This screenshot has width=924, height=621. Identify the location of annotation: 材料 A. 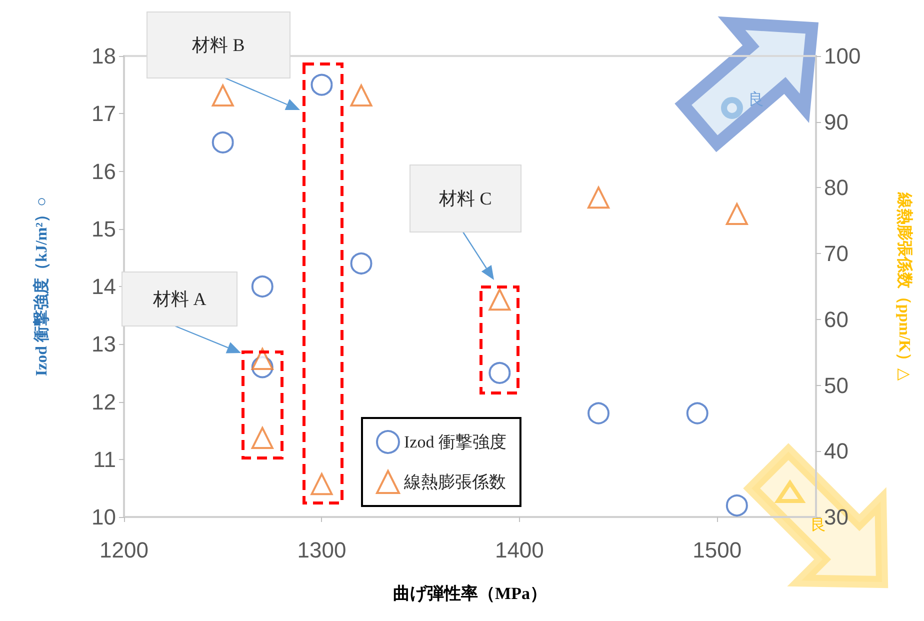
(179, 299).